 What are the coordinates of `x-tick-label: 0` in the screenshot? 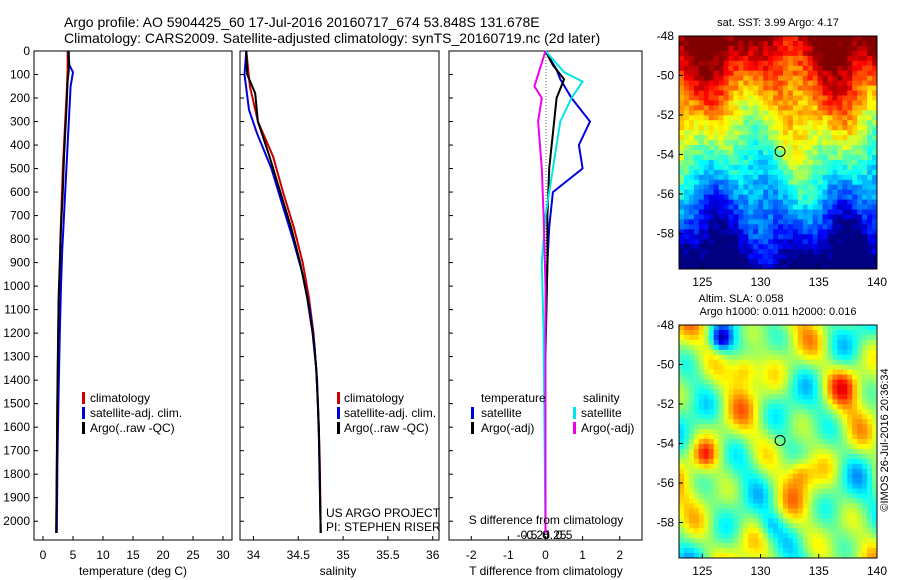 It's located at (545, 555).